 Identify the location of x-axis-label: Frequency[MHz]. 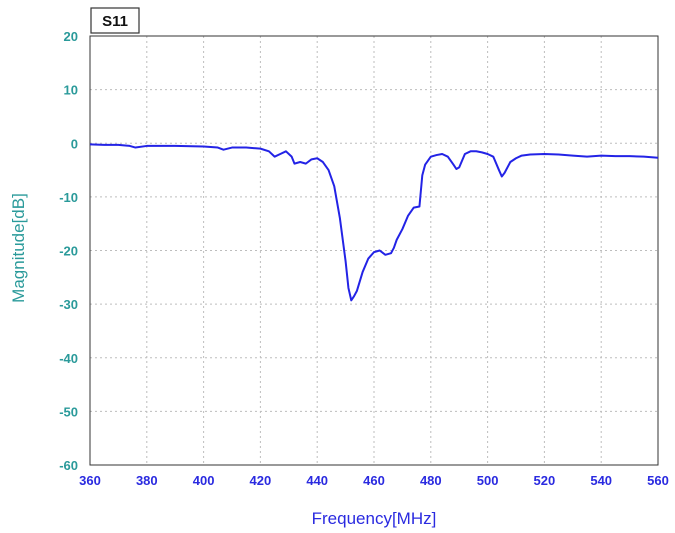
(374, 518).